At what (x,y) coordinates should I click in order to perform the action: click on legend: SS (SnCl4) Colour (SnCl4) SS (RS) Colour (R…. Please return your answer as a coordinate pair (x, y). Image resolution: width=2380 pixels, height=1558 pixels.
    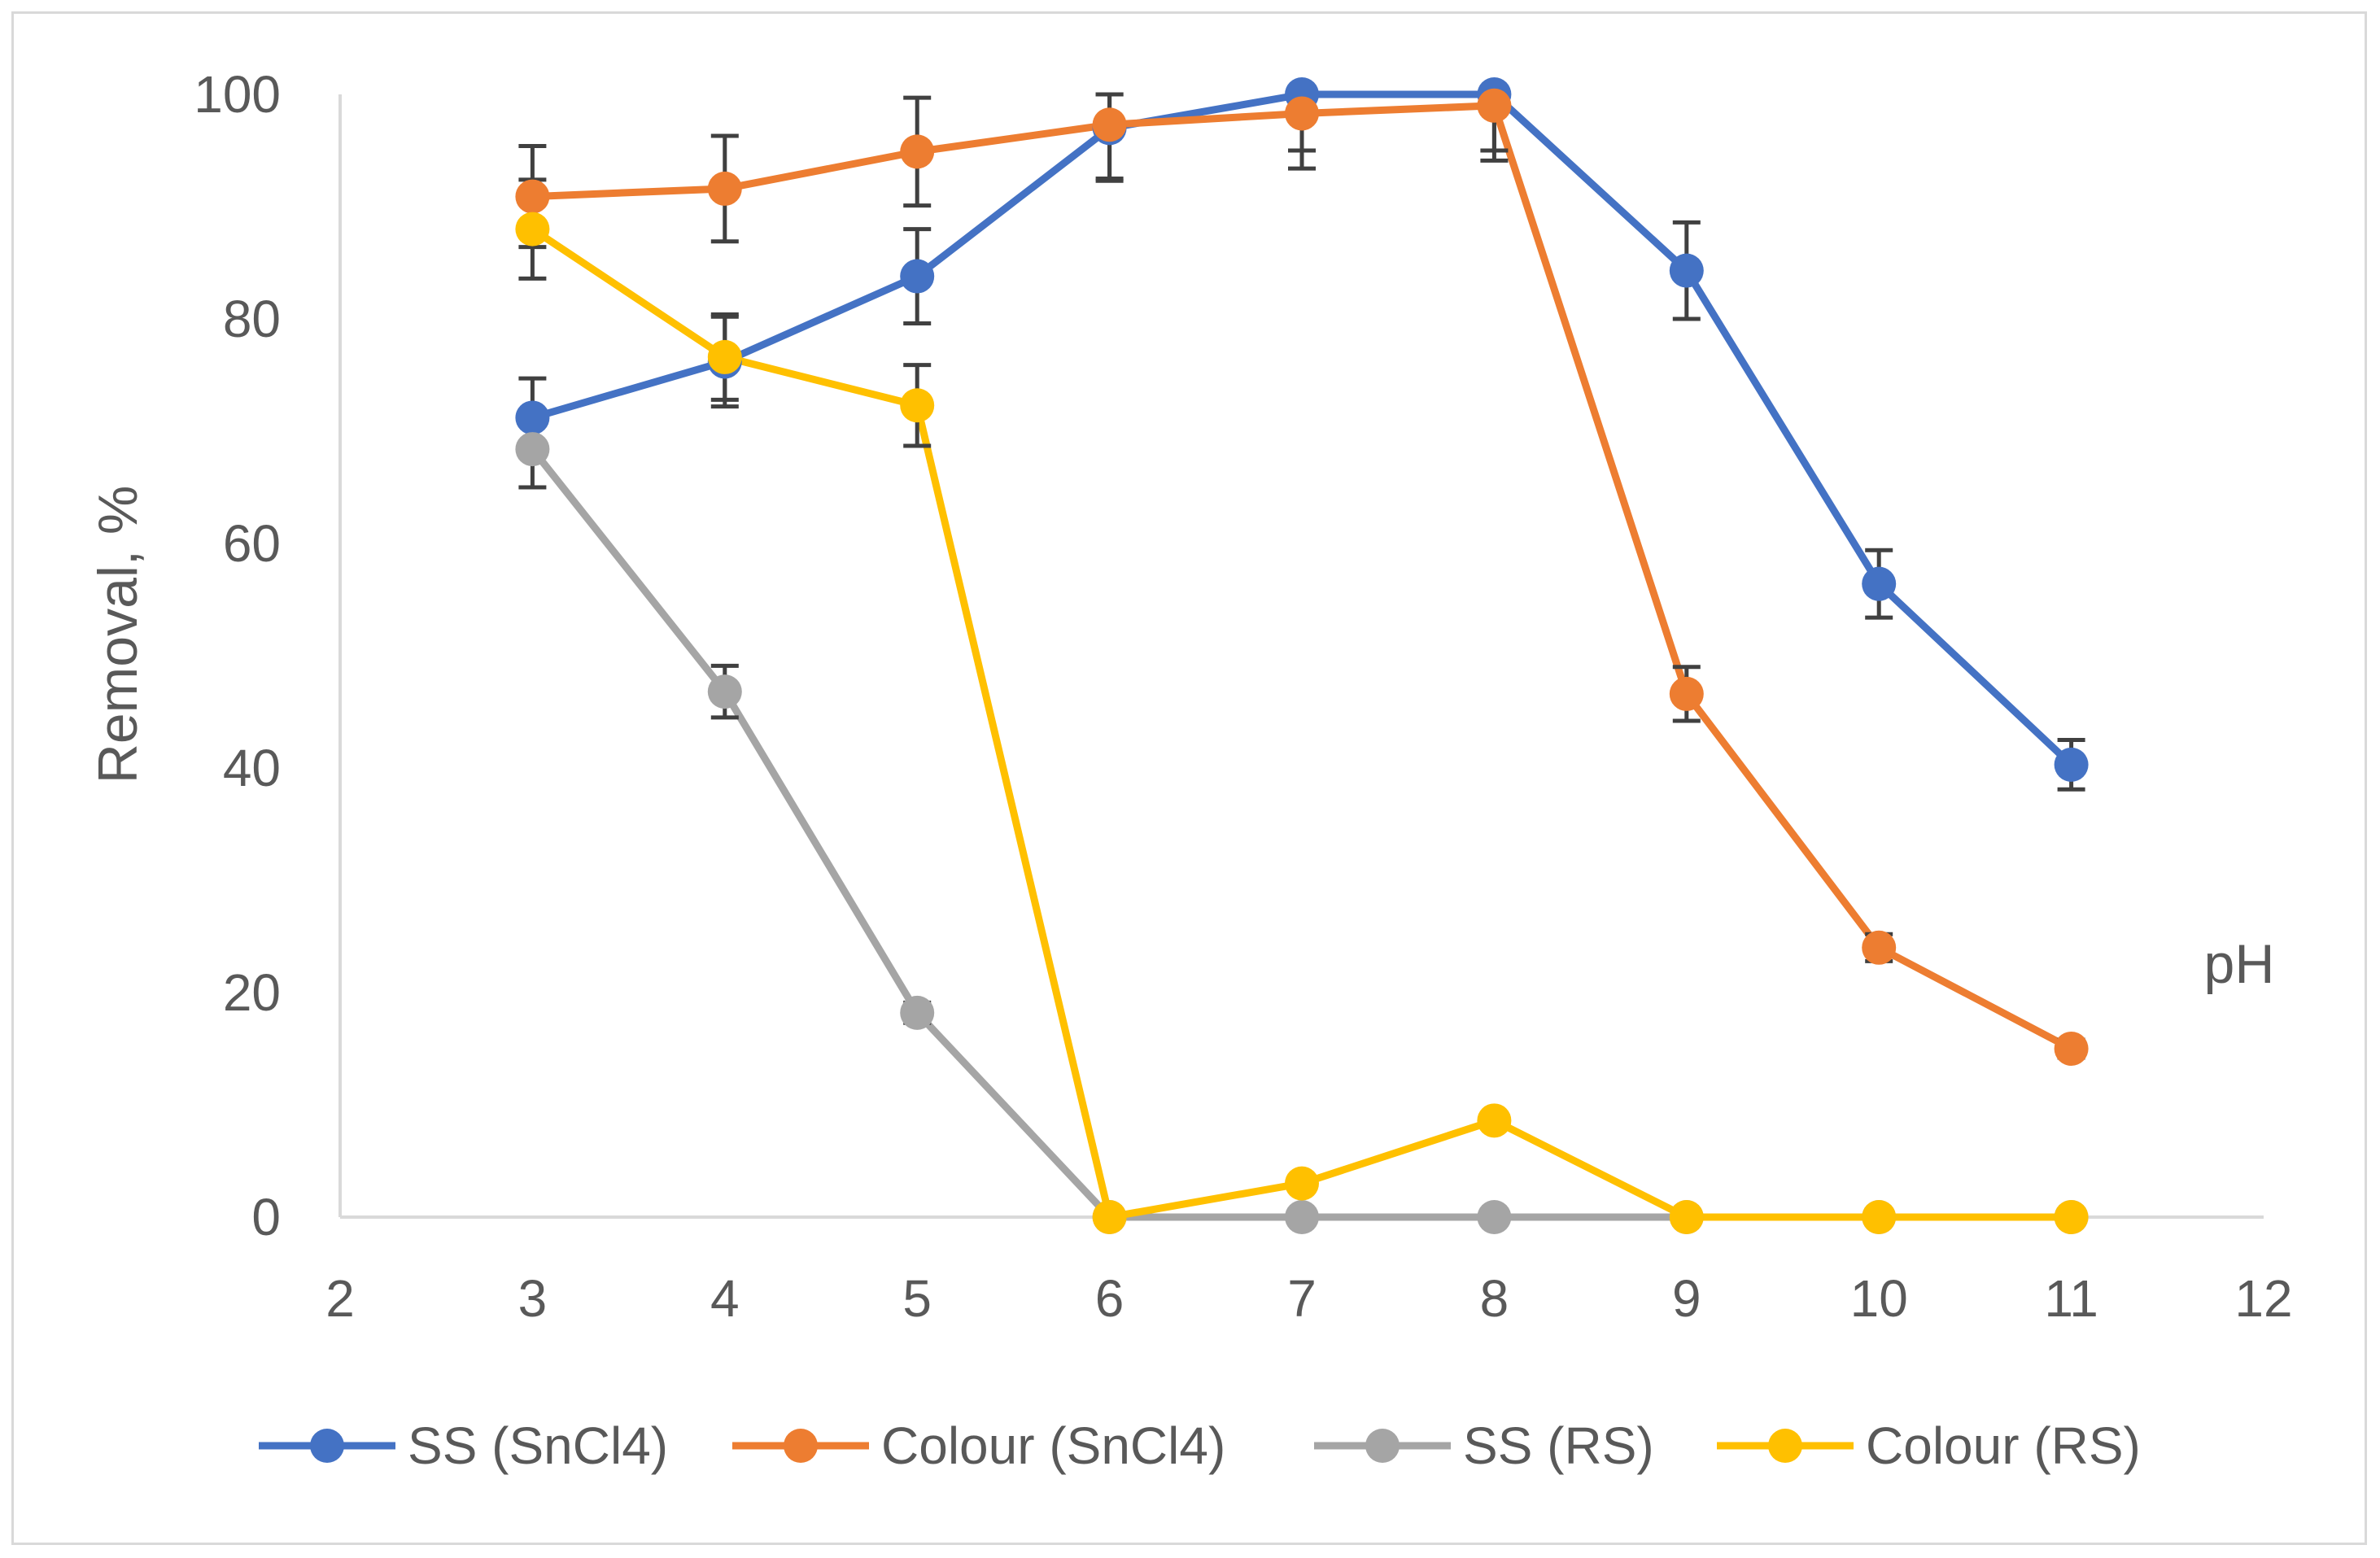
    Looking at the image, I should click on (1200, 1445).